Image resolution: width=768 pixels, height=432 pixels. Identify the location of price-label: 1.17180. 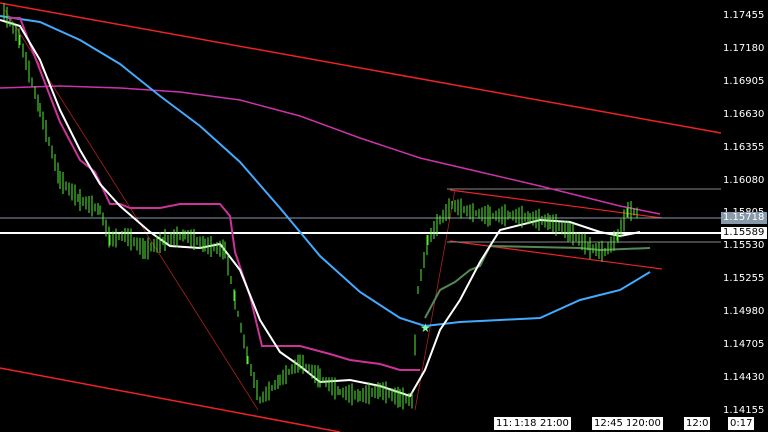
(744, 48).